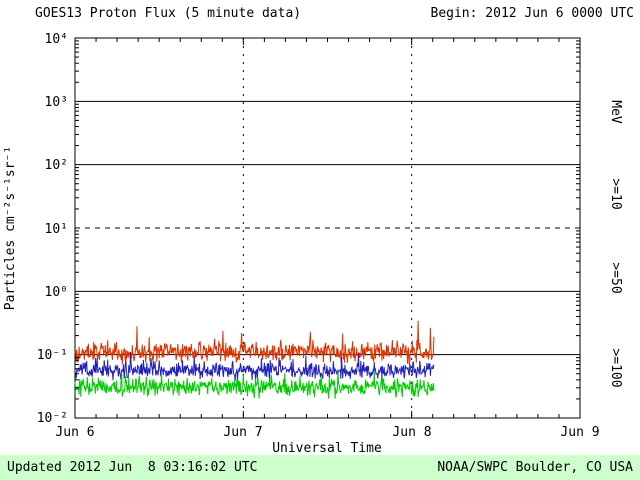 The width and height of the screenshot is (640, 480). What do you see at coordinates (74, 432) in the screenshot?
I see `x-tick-label: Jun 6` at bounding box center [74, 432].